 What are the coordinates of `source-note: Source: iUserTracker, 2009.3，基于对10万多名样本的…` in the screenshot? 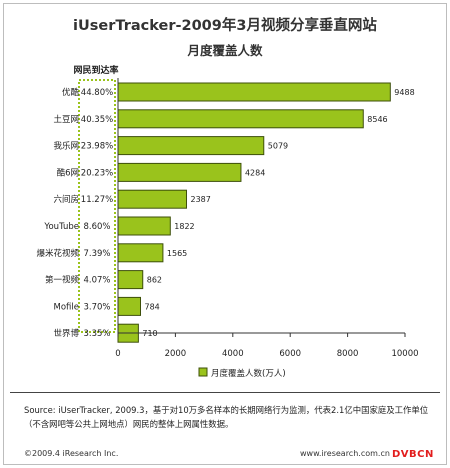 It's located at (226, 417).